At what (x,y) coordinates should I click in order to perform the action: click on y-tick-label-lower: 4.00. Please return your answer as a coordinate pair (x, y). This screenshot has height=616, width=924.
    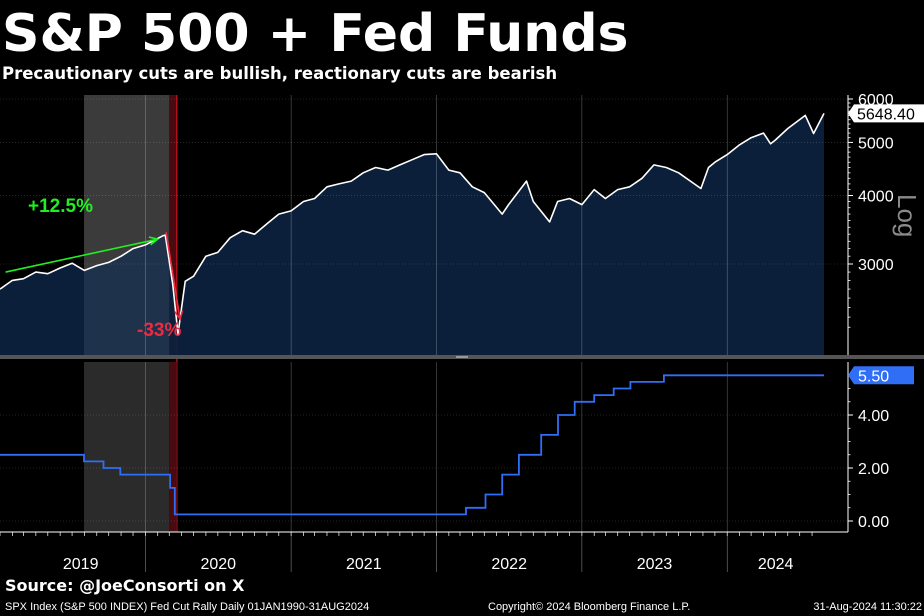
    Looking at the image, I should click on (873, 416).